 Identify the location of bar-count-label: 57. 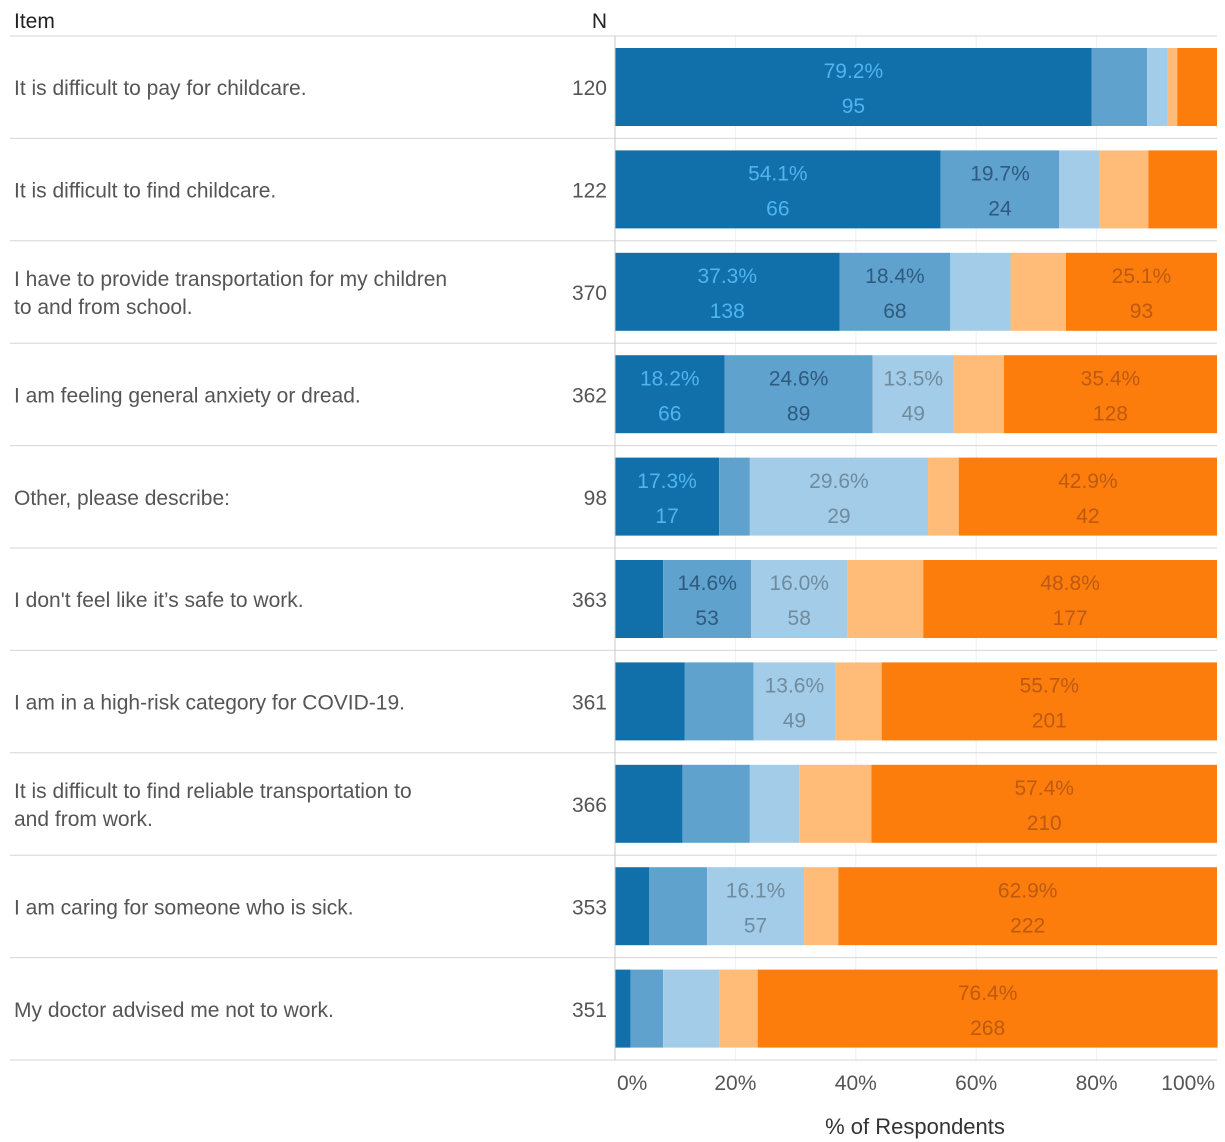
(755, 925).